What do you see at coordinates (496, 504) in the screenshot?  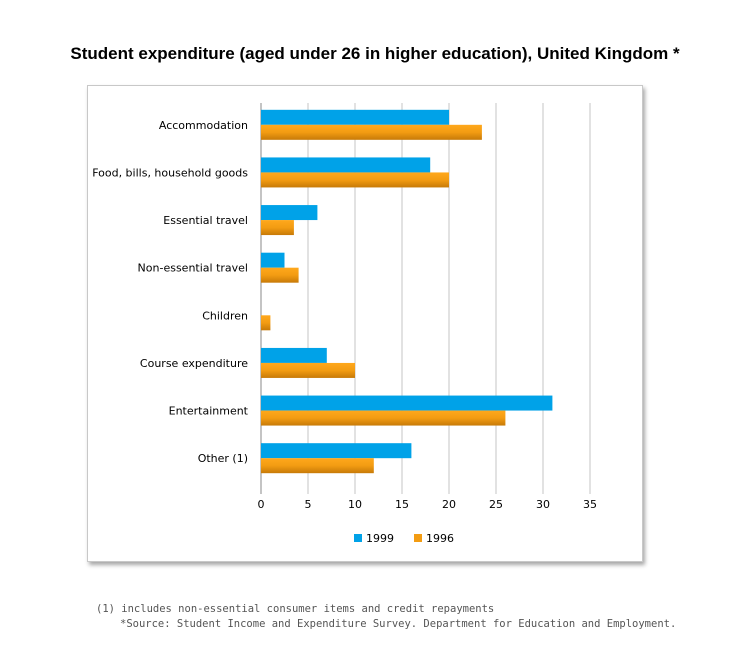 I see `x-tick-label: 25` at bounding box center [496, 504].